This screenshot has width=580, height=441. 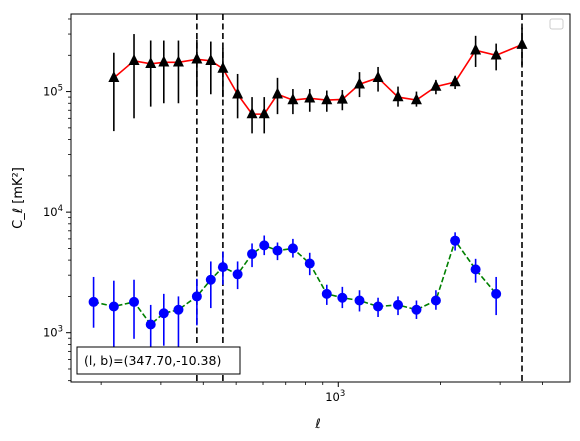 I want to click on legend-box, so click(x=556, y=24).